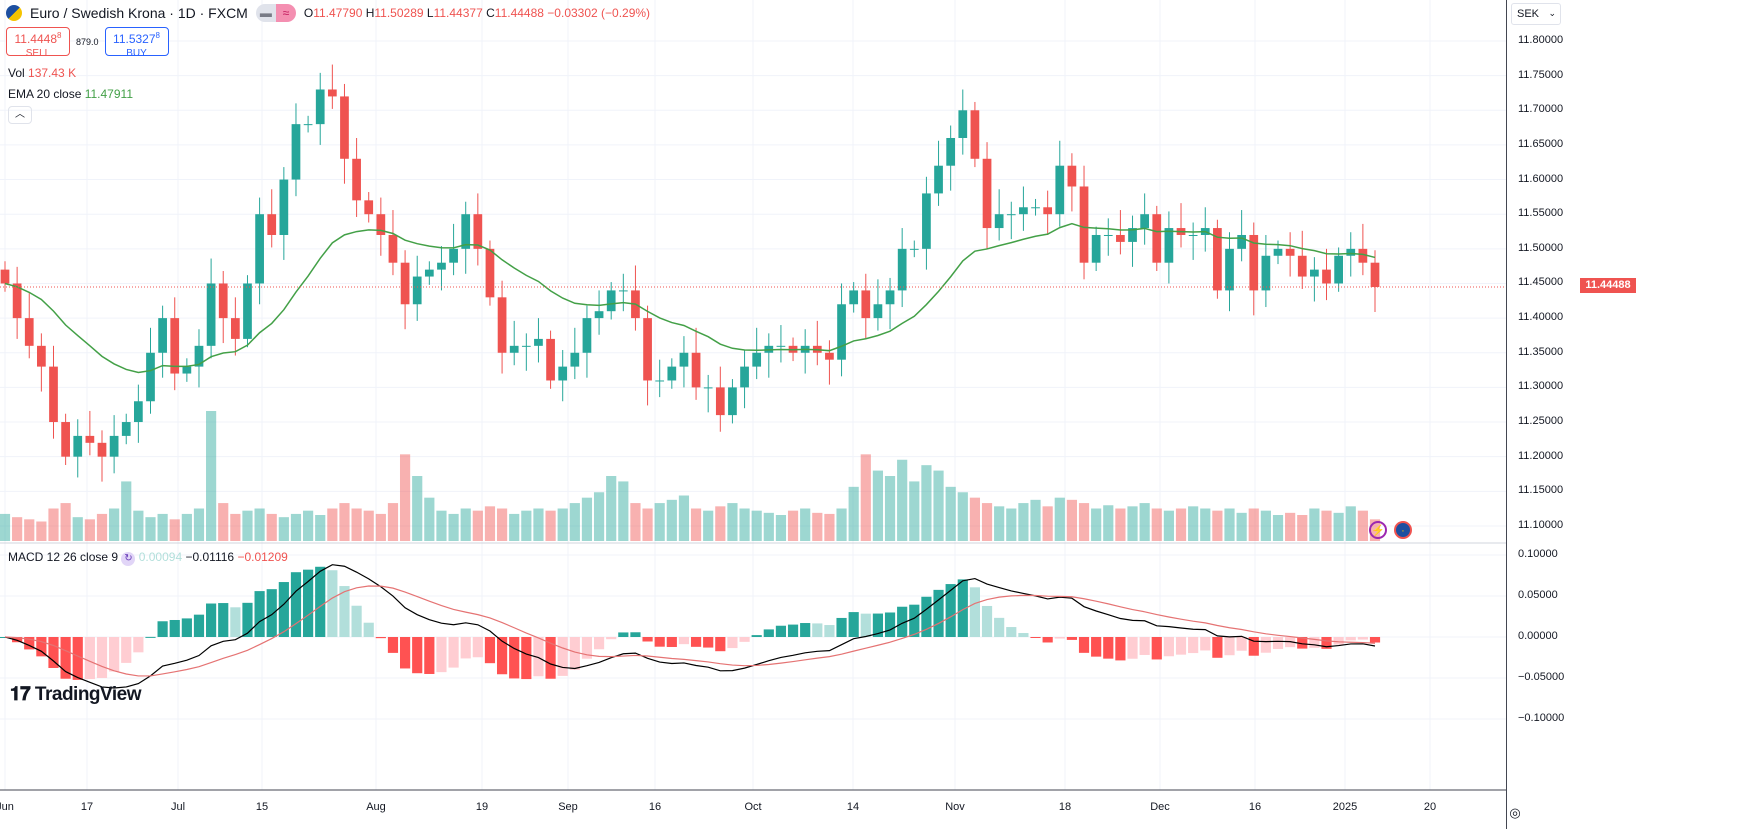 The image size is (1759, 829). Describe the element at coordinates (690, 298) in the screenshot. I see `ema-line` at that location.